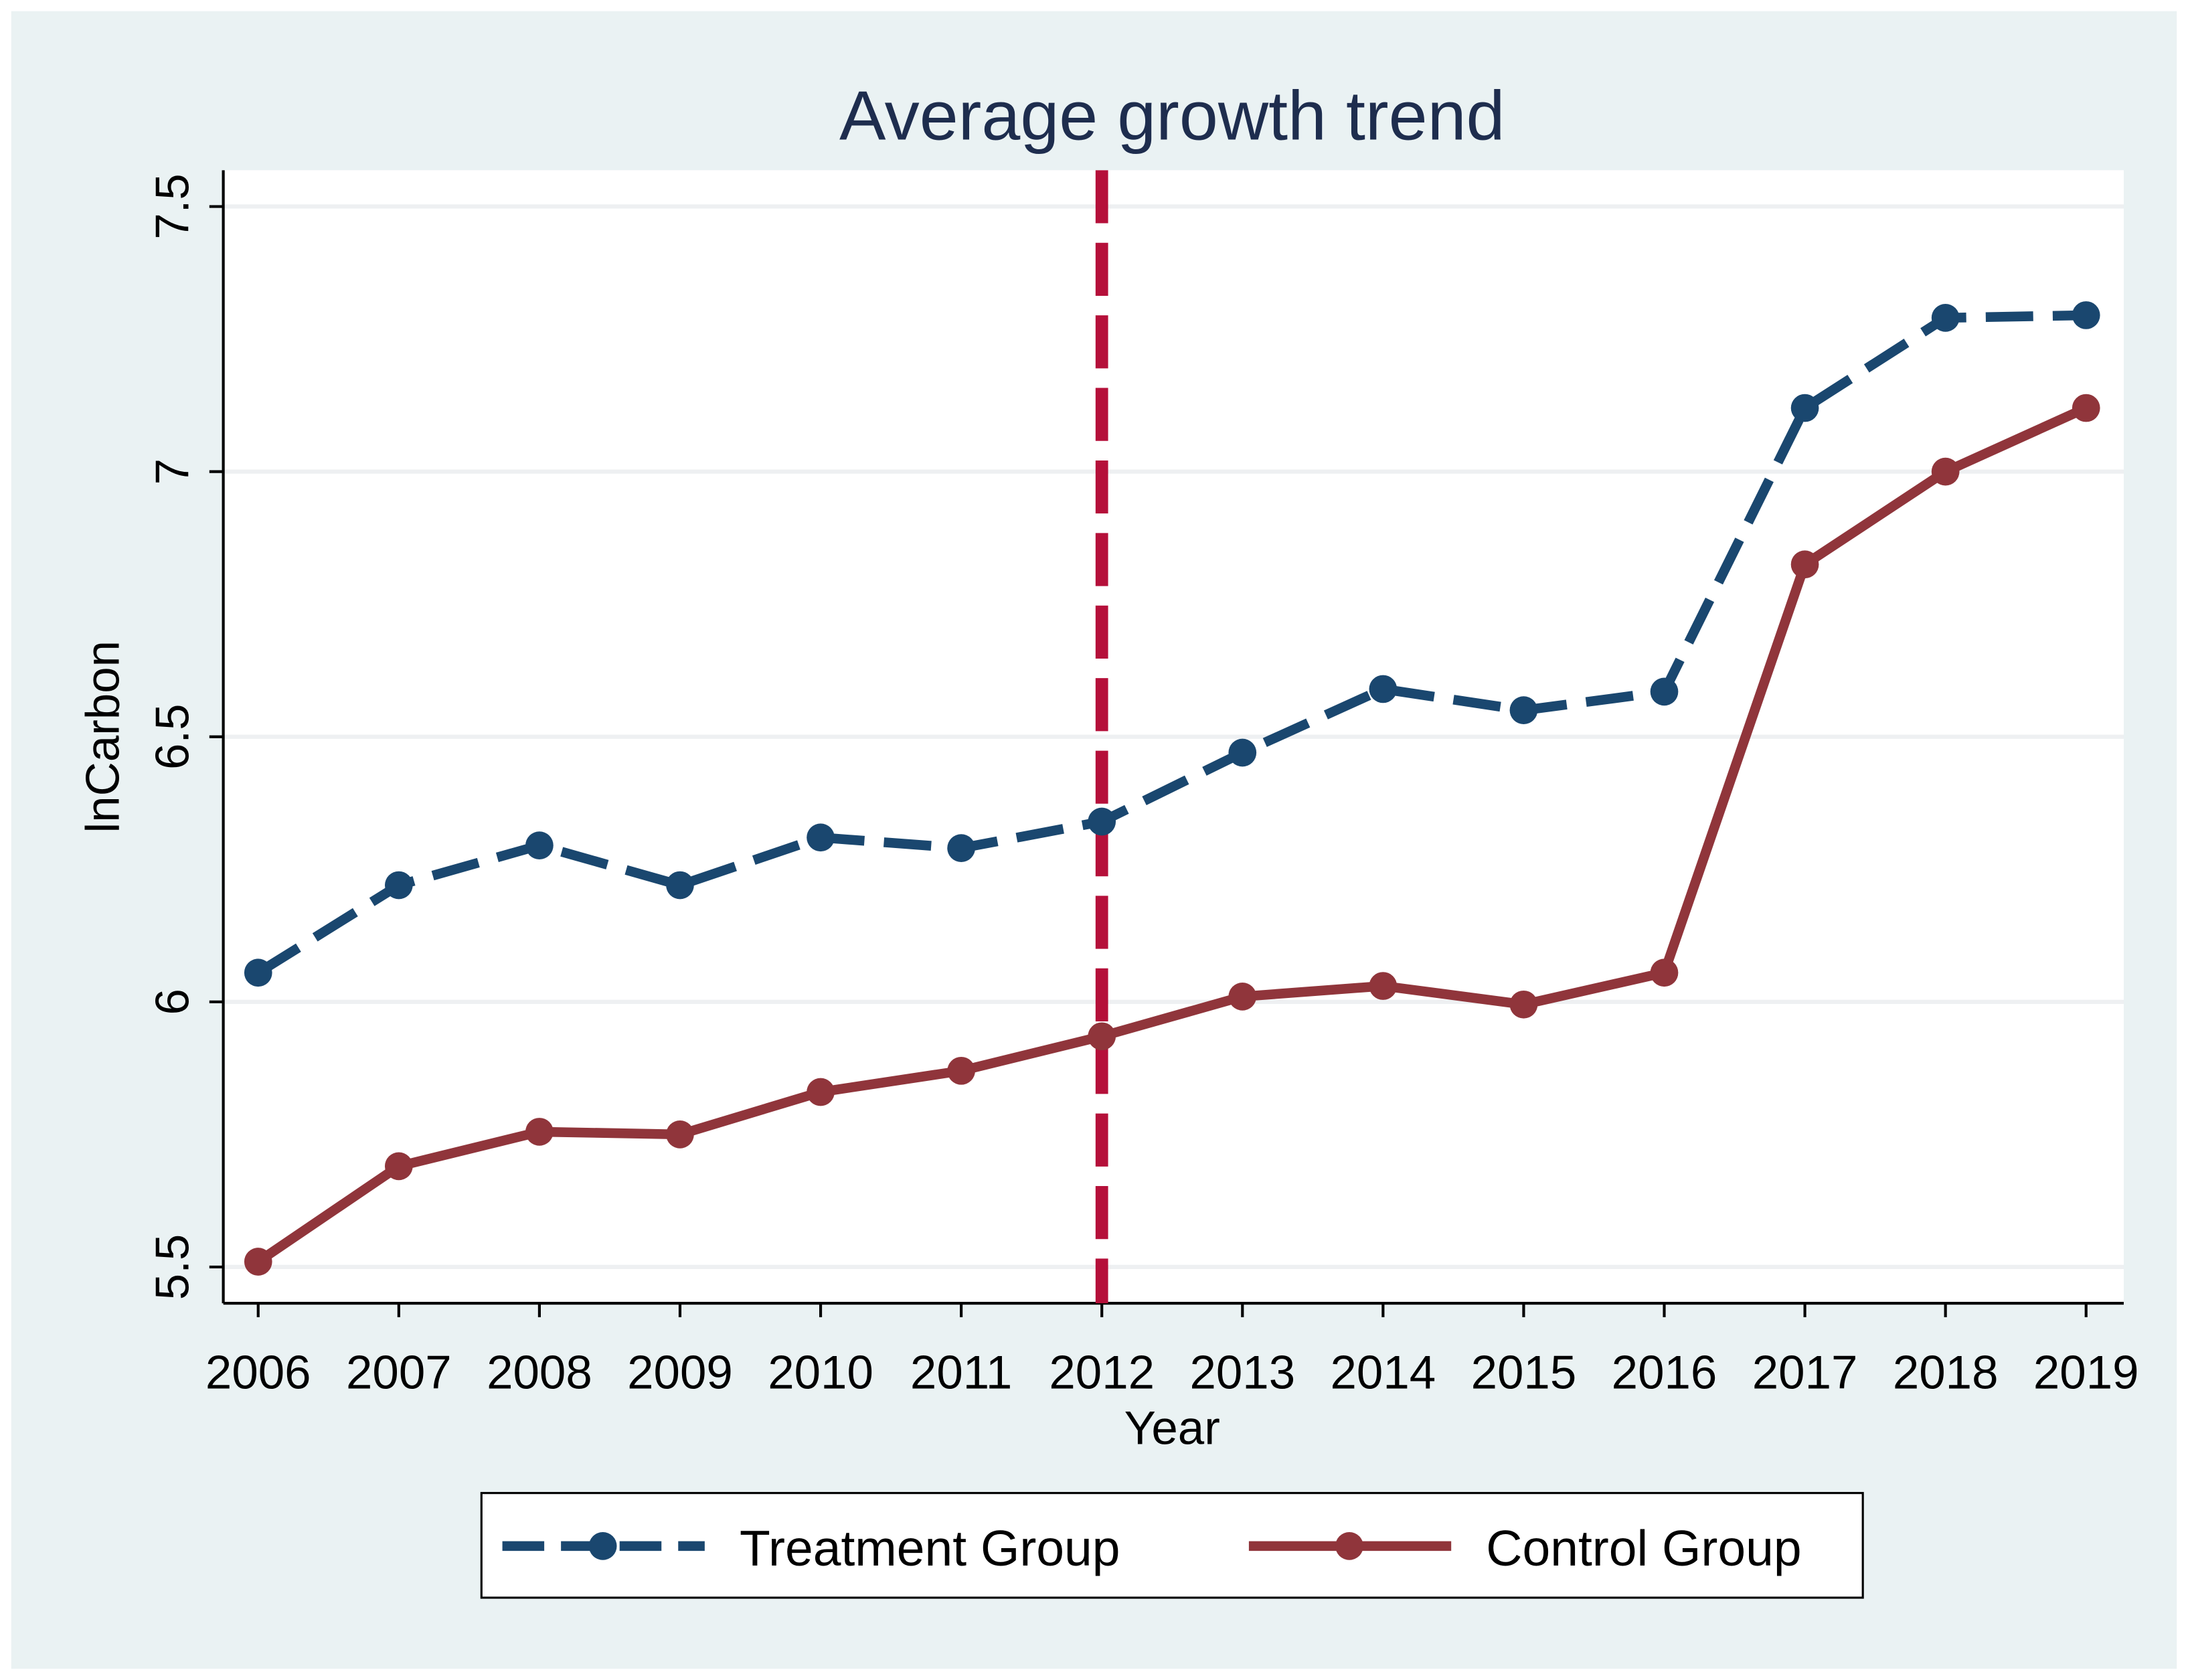 This screenshot has height=1680, width=2188. Describe the element at coordinates (258, 1372) in the screenshot. I see `x-tick-label: 2006` at that location.